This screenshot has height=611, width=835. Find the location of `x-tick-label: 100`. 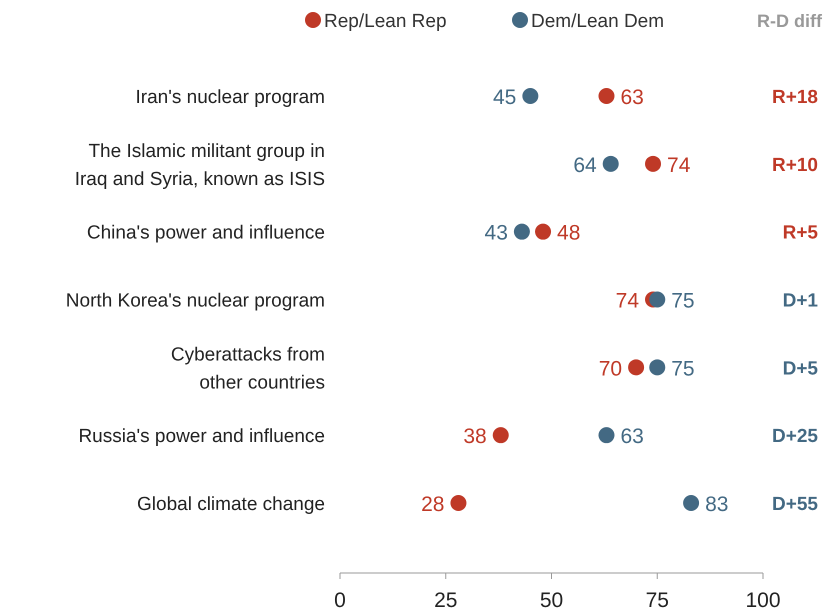

x-tick-label: 100 is located at coordinates (763, 600).